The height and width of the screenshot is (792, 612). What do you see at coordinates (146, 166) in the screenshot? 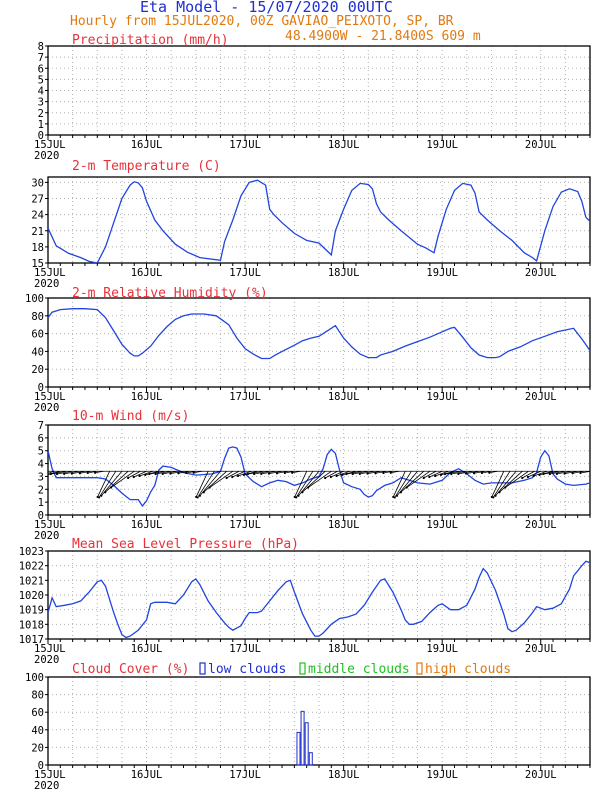
I see `panel-title: 2-m Temperature (C)` at bounding box center [146, 166].